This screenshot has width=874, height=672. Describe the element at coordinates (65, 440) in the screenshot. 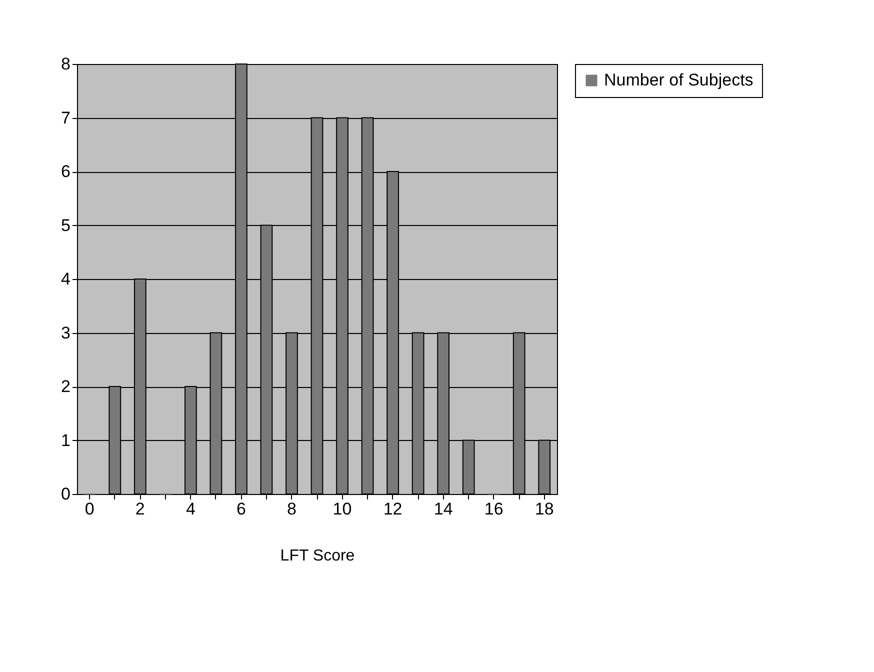

I see `y-tick-label: 1` at that location.